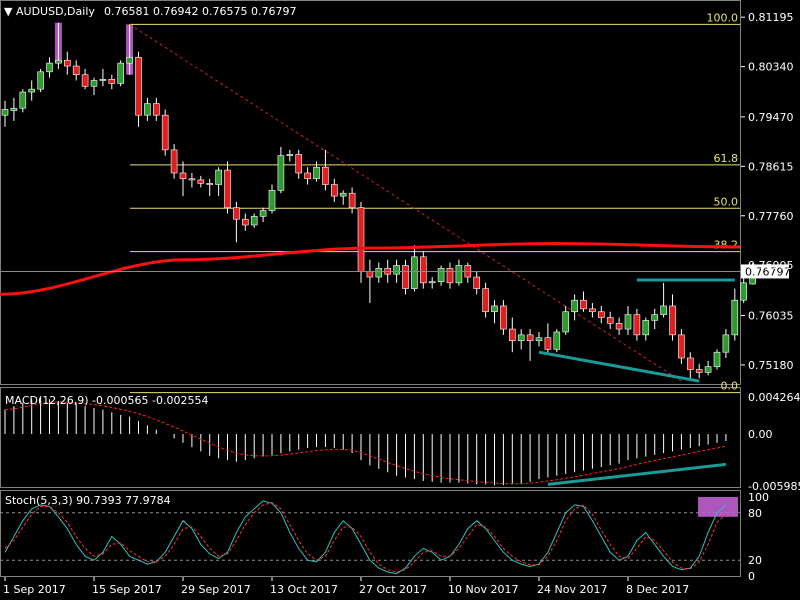 Image resolution: width=800 pixels, height=600 pixels. What do you see at coordinates (755, 560) in the screenshot?
I see `stoch-tick-label: 20` at bounding box center [755, 560].